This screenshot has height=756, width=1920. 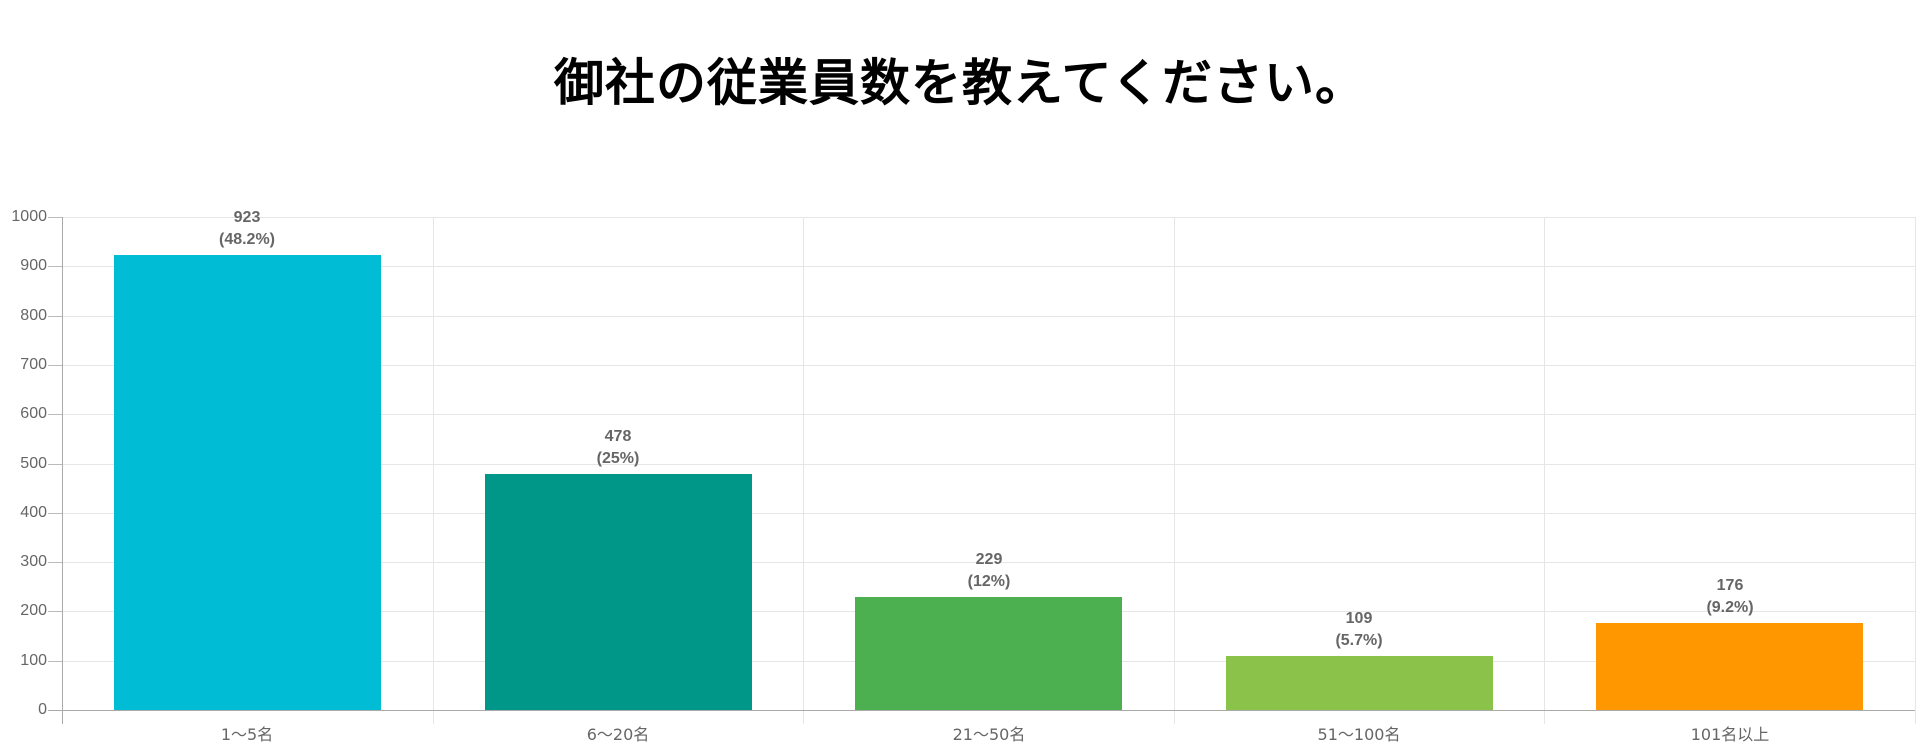 I want to click on y-axis-label: 500, so click(x=33, y=463).